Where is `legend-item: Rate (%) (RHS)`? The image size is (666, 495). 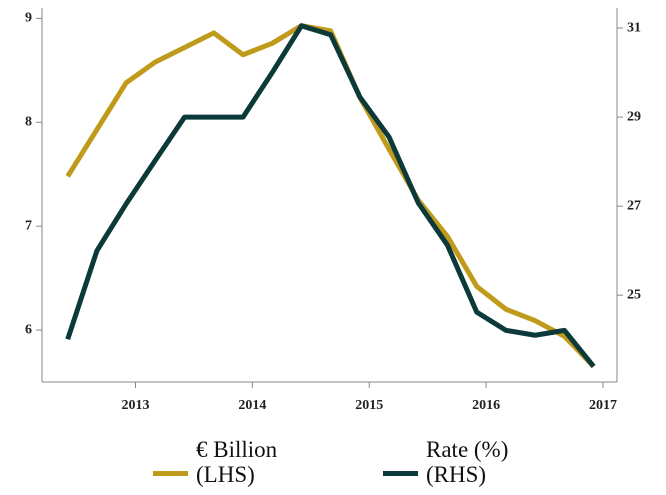
legend-item: Rate (%) (RHS) is located at coordinates (459, 462).